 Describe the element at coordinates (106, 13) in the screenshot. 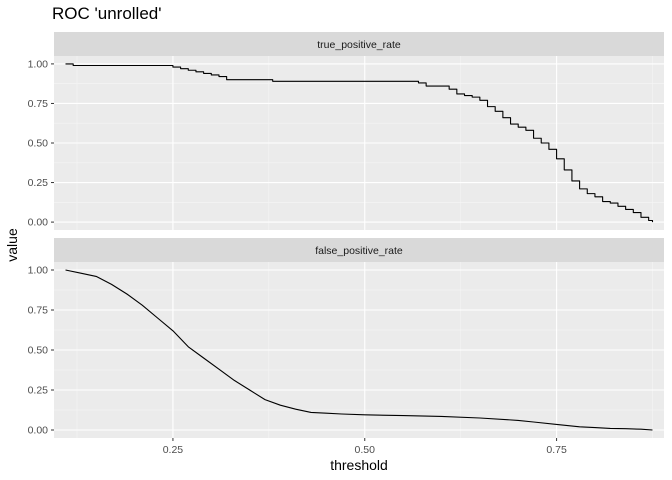

I see `chart-title: ROC 'unrolled'` at that location.